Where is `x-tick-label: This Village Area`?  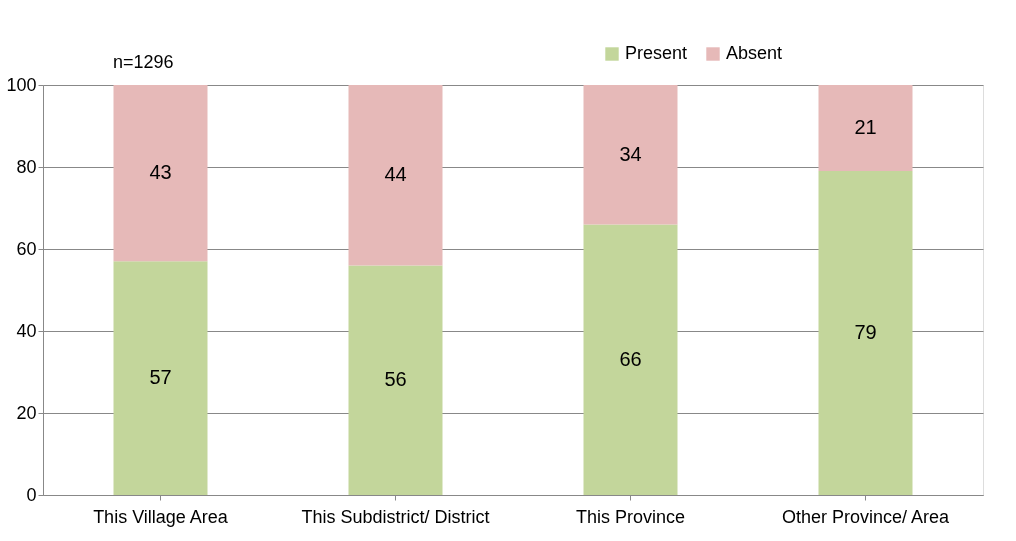
x-tick-label: This Village Area is located at coordinates (161, 516).